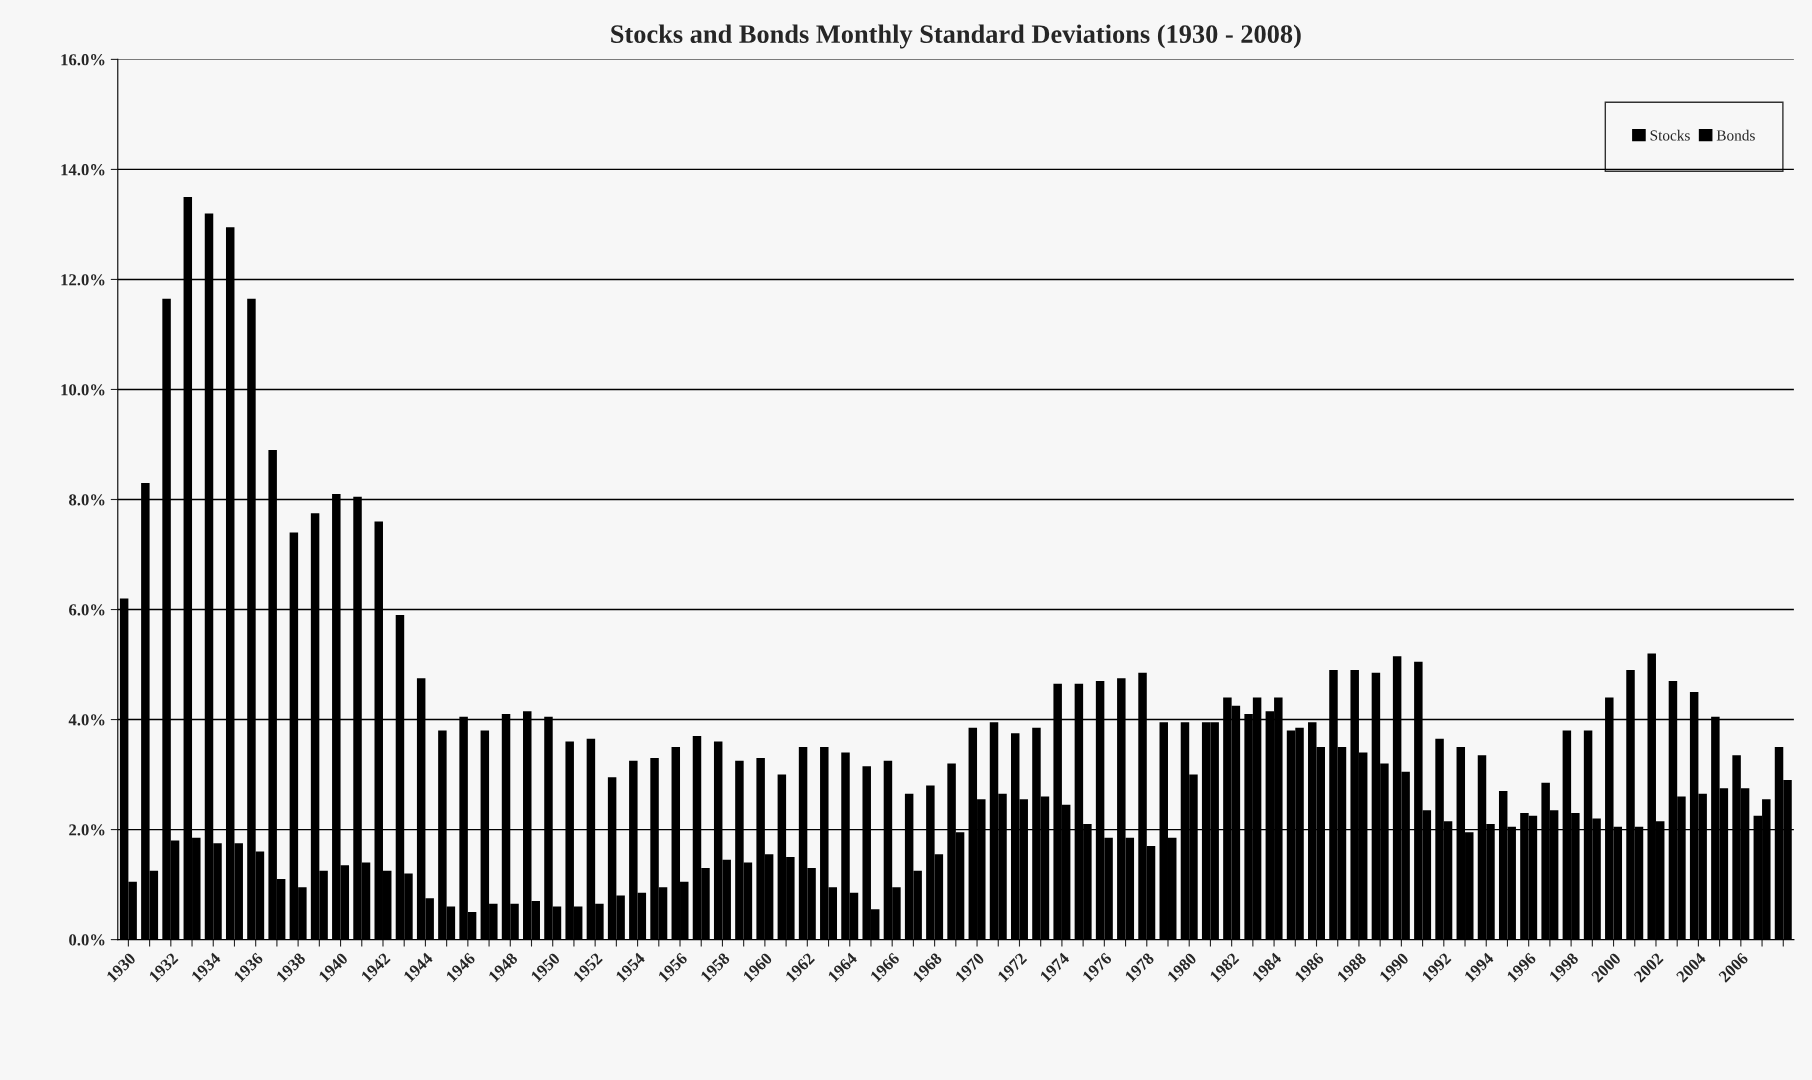  Describe the element at coordinates (83, 390) in the screenshot. I see `y-tick-label: 10.0%` at that location.